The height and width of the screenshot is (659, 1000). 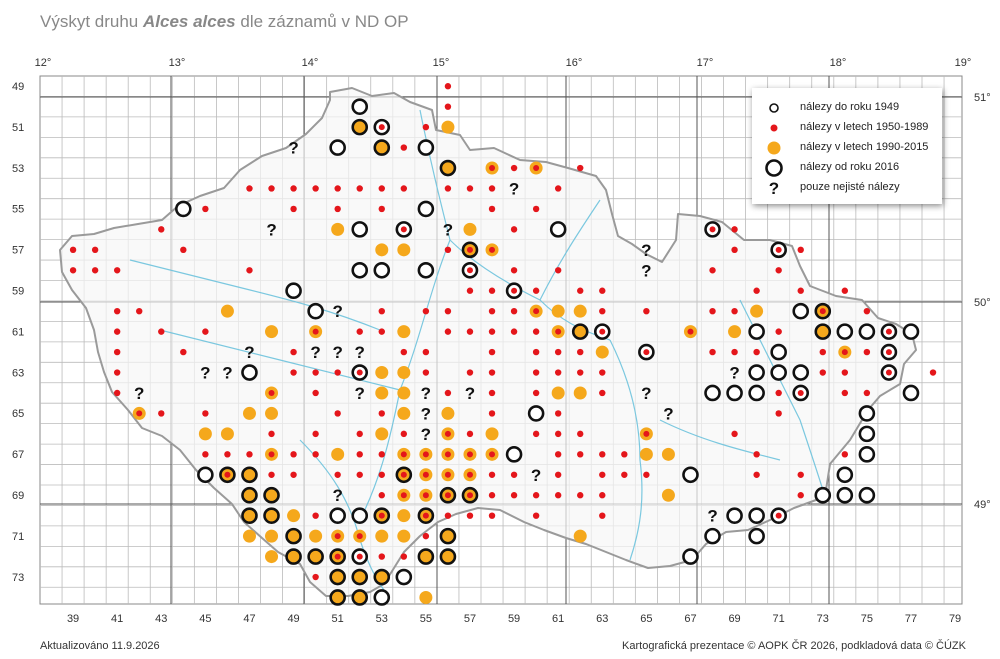 I want to click on right-degree-label: 50°, so click(x=982, y=303).